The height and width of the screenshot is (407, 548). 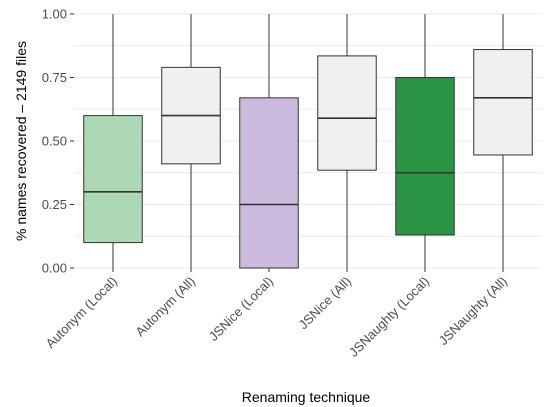 What do you see at coordinates (473, 311) in the screenshot?
I see `x-tick-label: JSNaughty (All)` at bounding box center [473, 311].